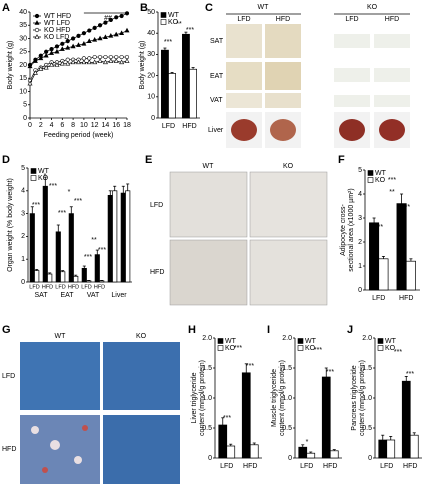 The width and height of the screenshot is (425, 486). I want to click on x-tick-label: 8, so click(73, 125).